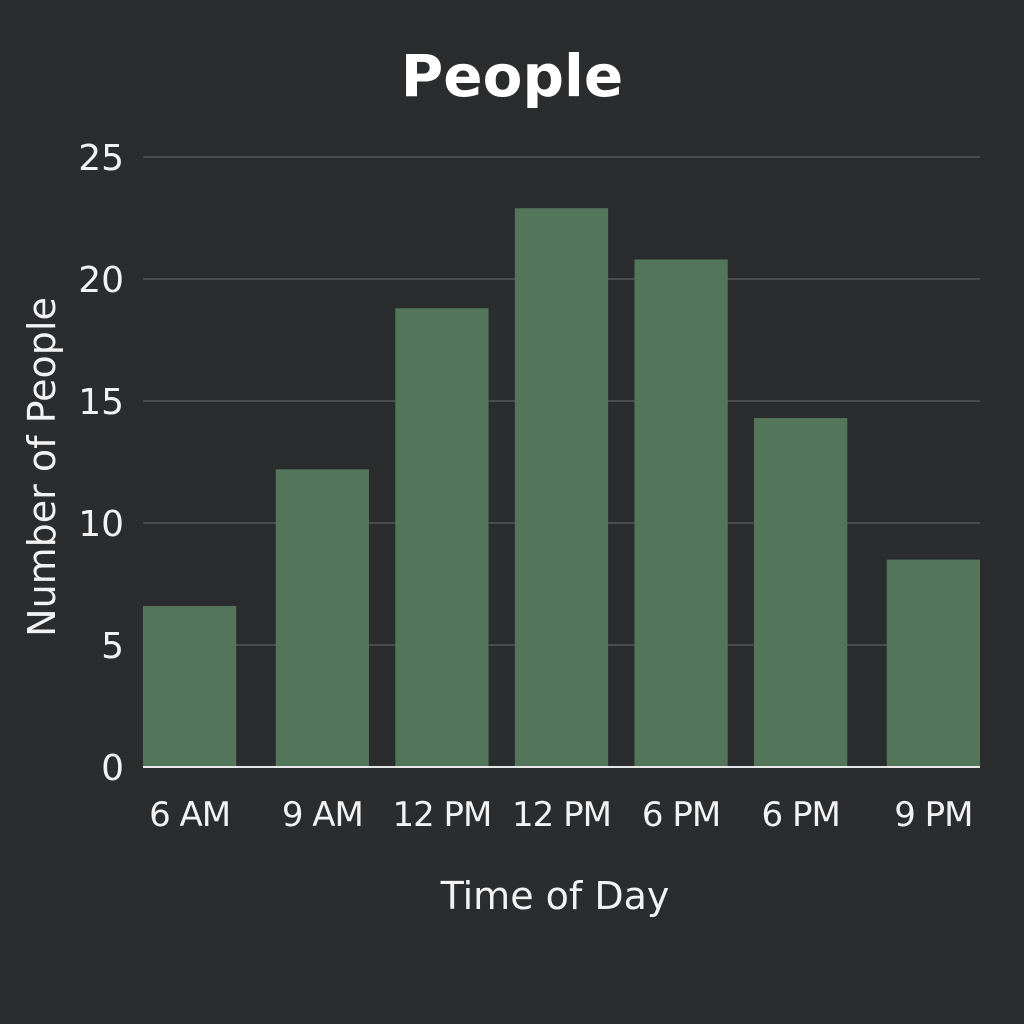 The height and width of the screenshot is (1024, 1024). I want to click on y-tick-label: 15, so click(101, 402).